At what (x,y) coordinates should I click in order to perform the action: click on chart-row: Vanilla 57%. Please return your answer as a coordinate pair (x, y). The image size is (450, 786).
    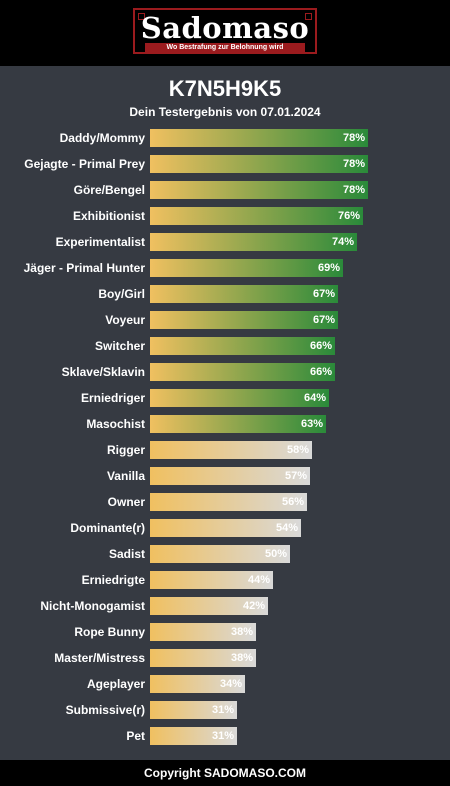
    Looking at the image, I should click on (225, 476).